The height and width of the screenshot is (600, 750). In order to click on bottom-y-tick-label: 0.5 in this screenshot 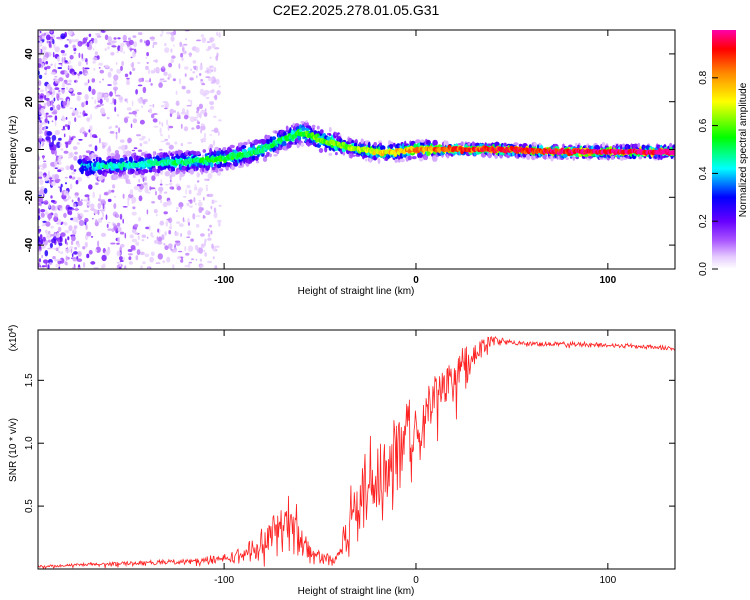, I will do `click(29, 506)`.